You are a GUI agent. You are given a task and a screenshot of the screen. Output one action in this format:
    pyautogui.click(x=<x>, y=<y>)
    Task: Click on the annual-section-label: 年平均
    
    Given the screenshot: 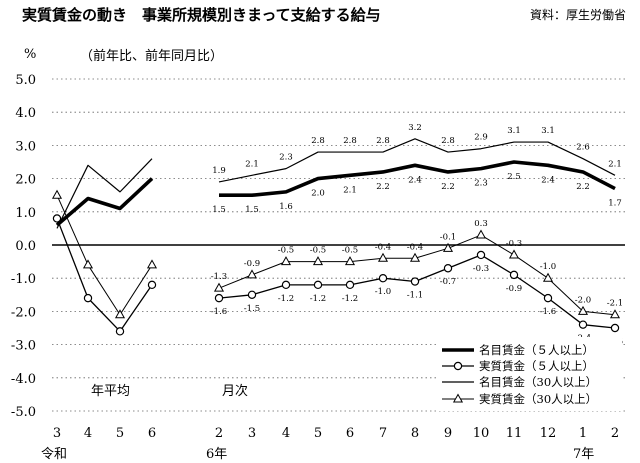 What is the action you would take?
    pyautogui.click(x=110, y=391)
    